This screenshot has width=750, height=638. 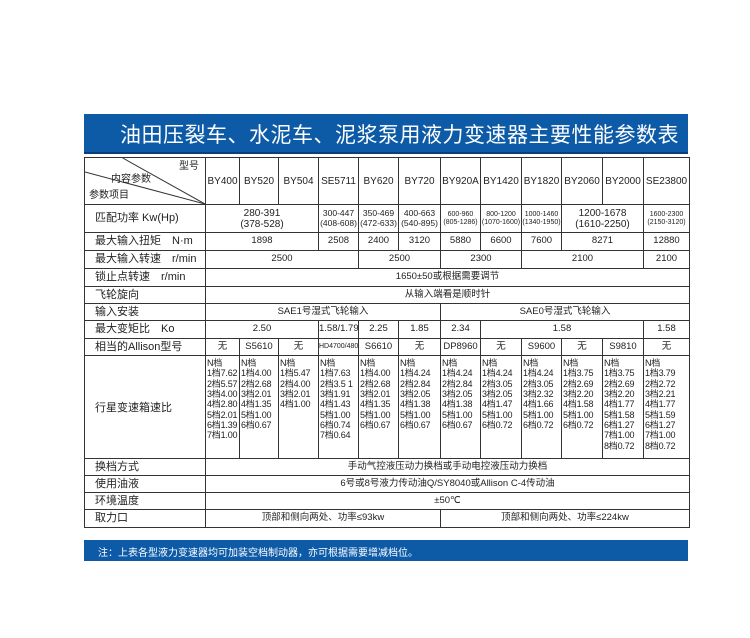 I want to click on row-label: 最大输入扭矩 N·m, so click(x=145, y=241).